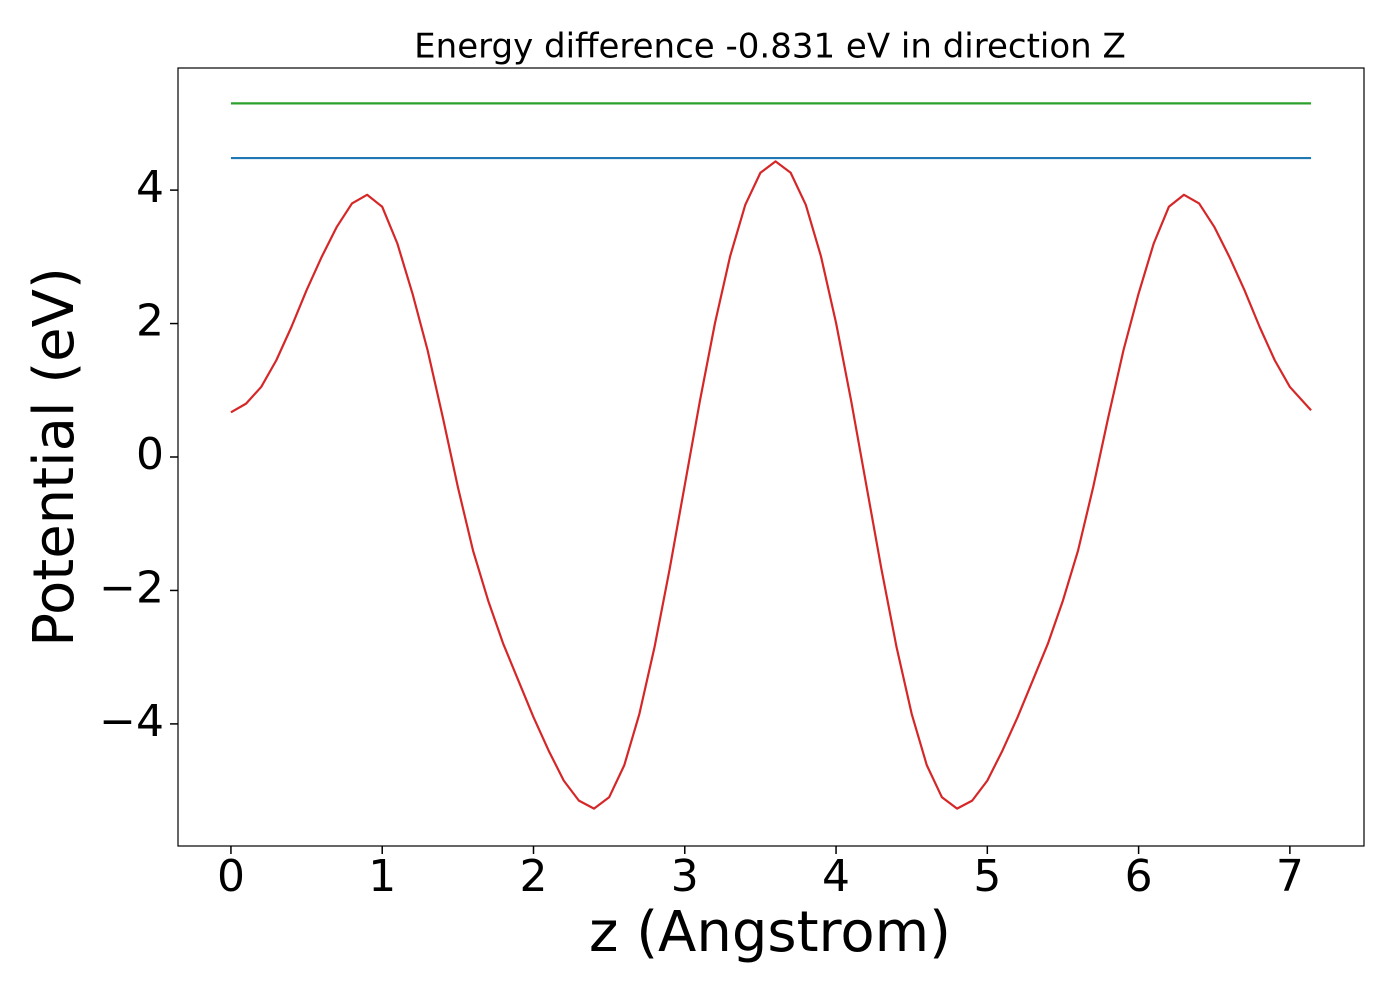 This screenshot has height=1000, width=1400. I want to click on y-tick-label: 4, so click(150, 187).